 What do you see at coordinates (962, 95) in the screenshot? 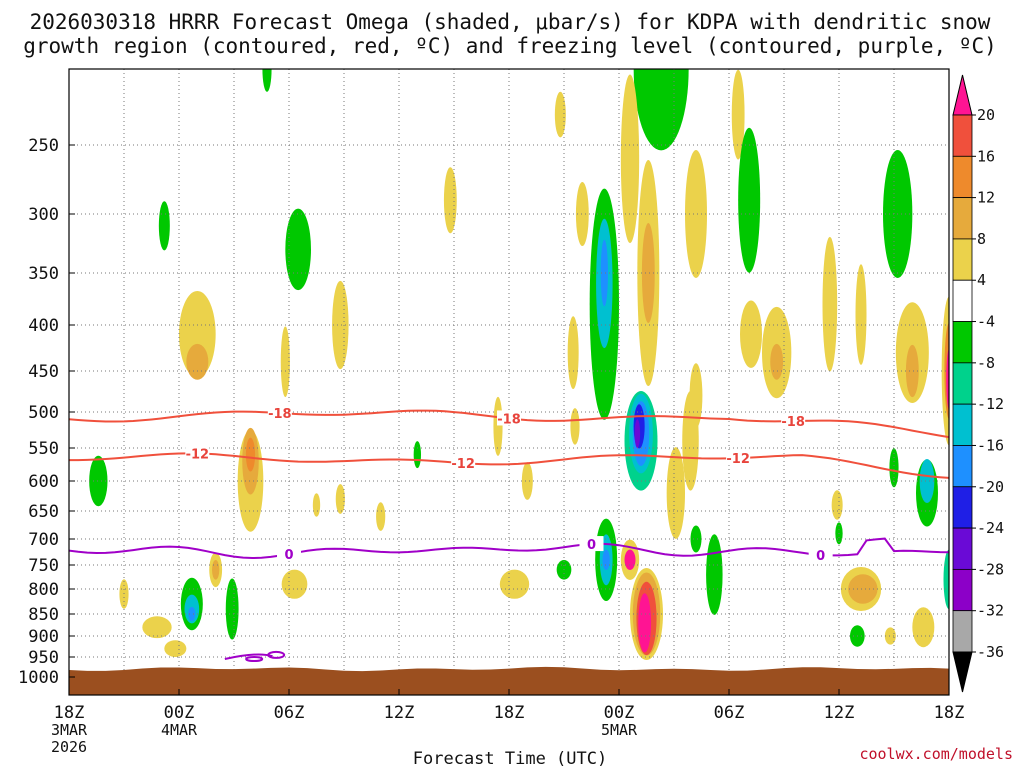
I see `colorbar-top-arrow` at bounding box center [962, 95].